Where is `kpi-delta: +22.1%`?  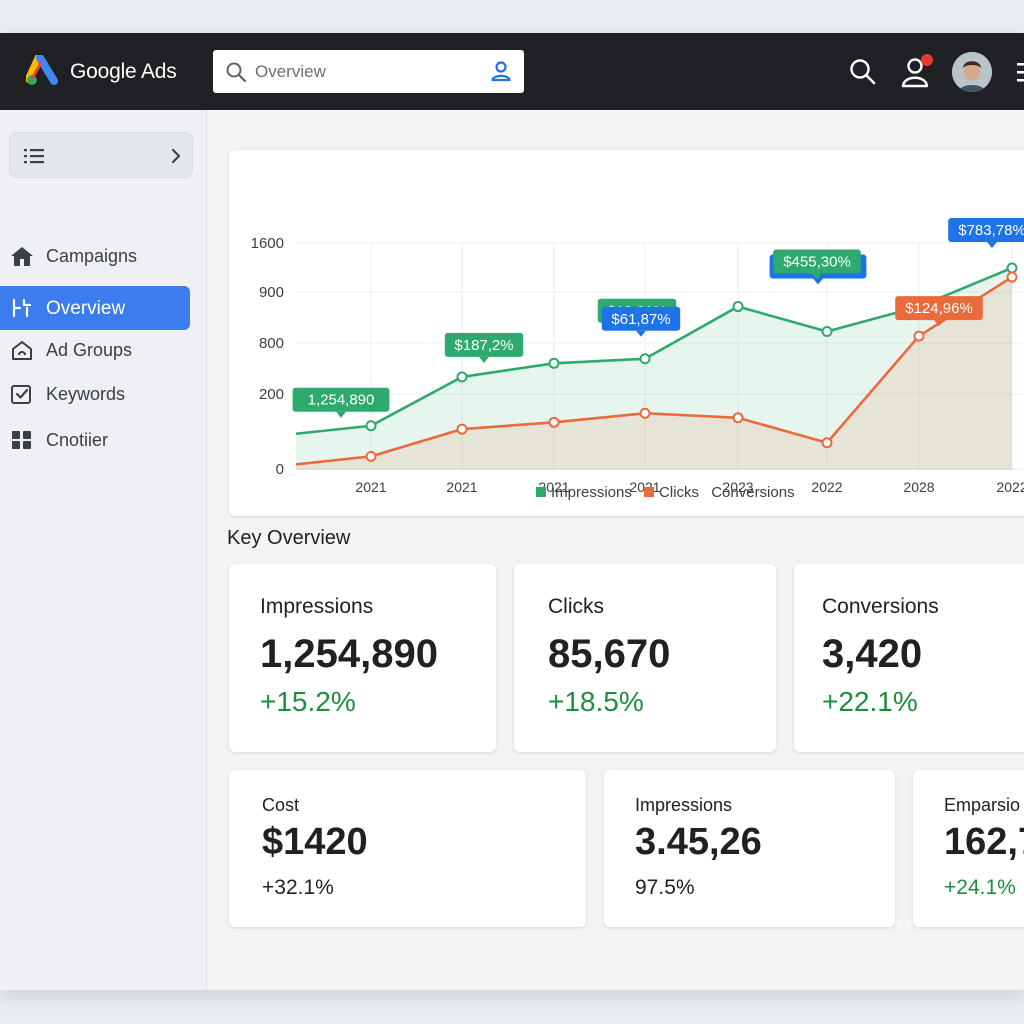 kpi-delta: +22.1% is located at coordinates (870, 701).